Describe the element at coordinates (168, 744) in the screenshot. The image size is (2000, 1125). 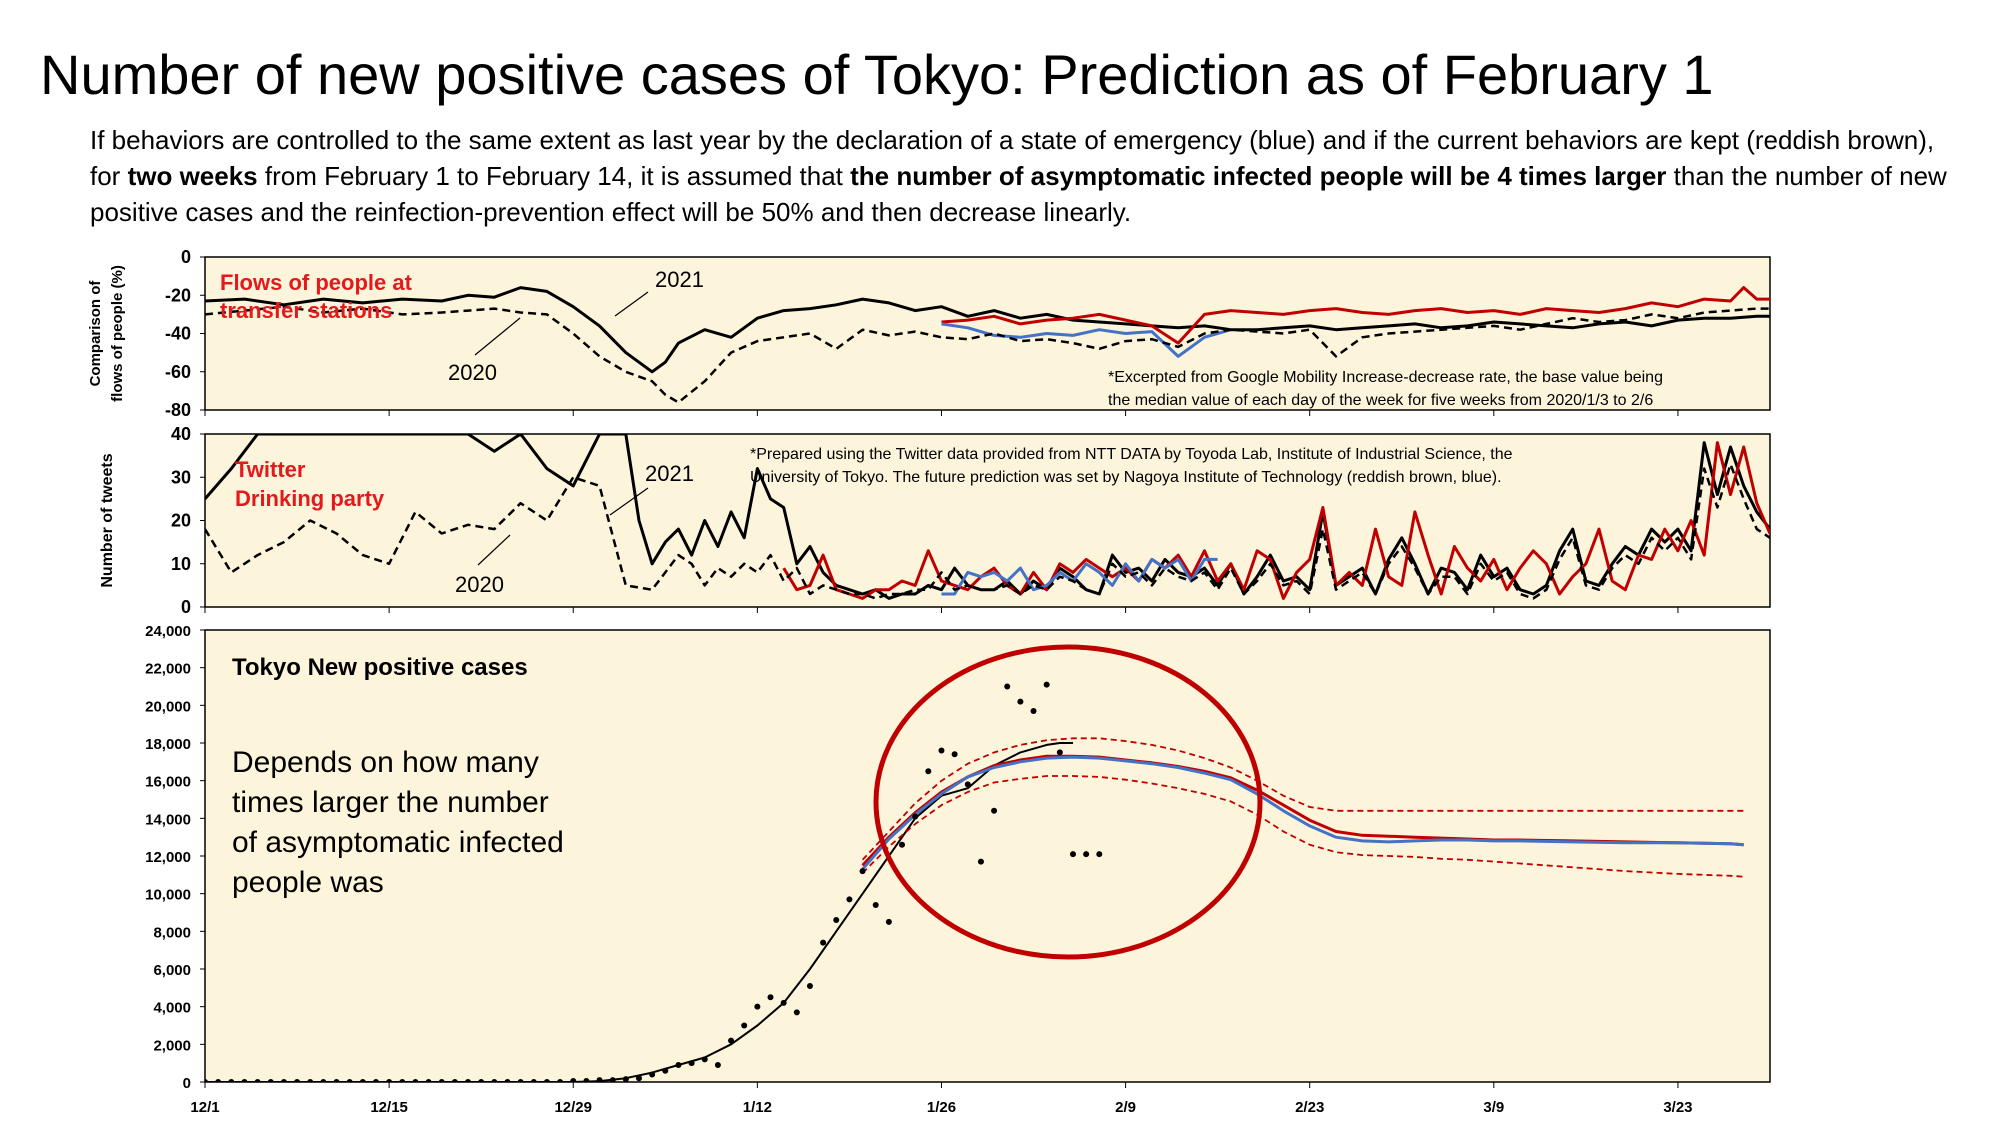
I see `cases-ytick-label: 18,000` at that location.